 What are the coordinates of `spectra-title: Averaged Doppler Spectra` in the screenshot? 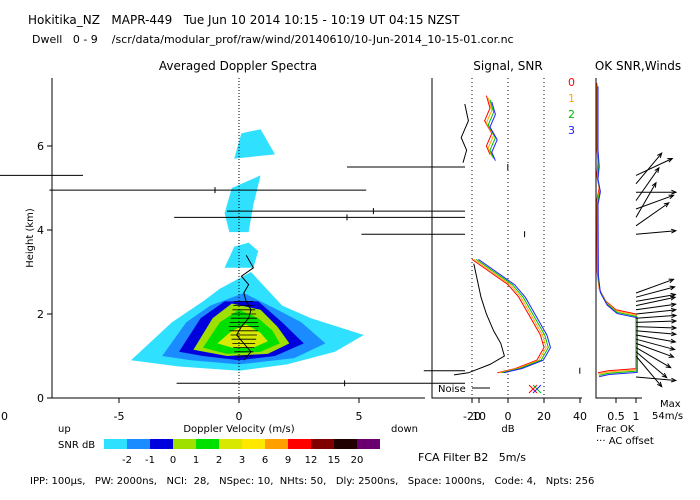 It's located at (238, 66).